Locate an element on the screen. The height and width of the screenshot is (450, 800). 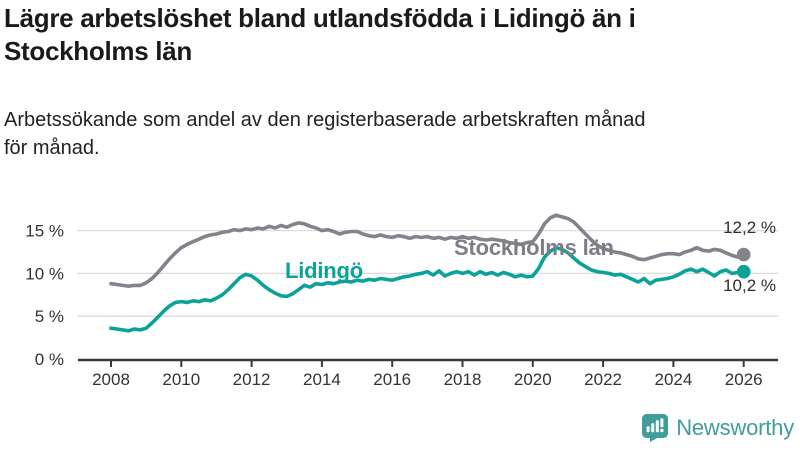
y-tick-label: 0 % is located at coordinates (49, 359).